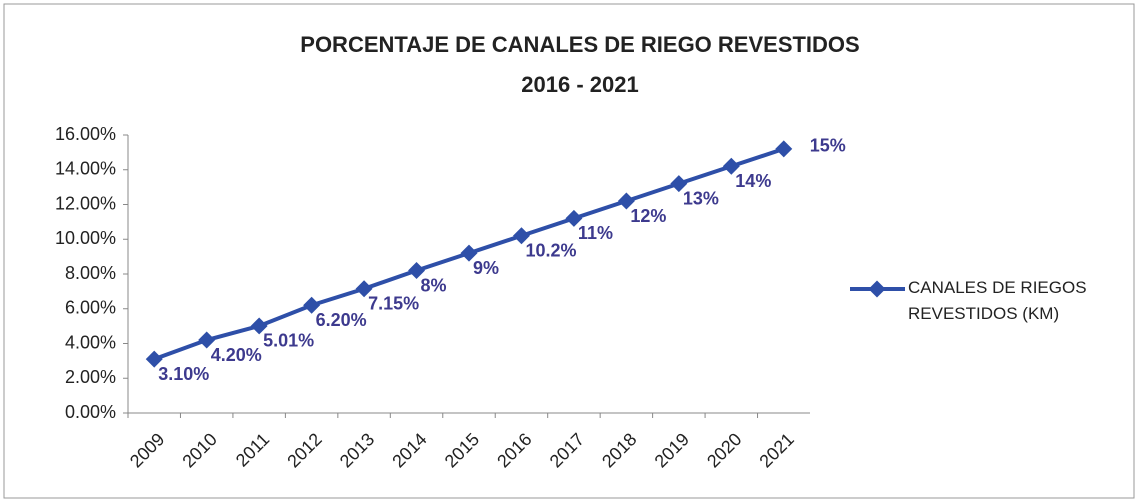 The height and width of the screenshot is (504, 1139). I want to click on y-tick-label: 4.00%, so click(90, 342).